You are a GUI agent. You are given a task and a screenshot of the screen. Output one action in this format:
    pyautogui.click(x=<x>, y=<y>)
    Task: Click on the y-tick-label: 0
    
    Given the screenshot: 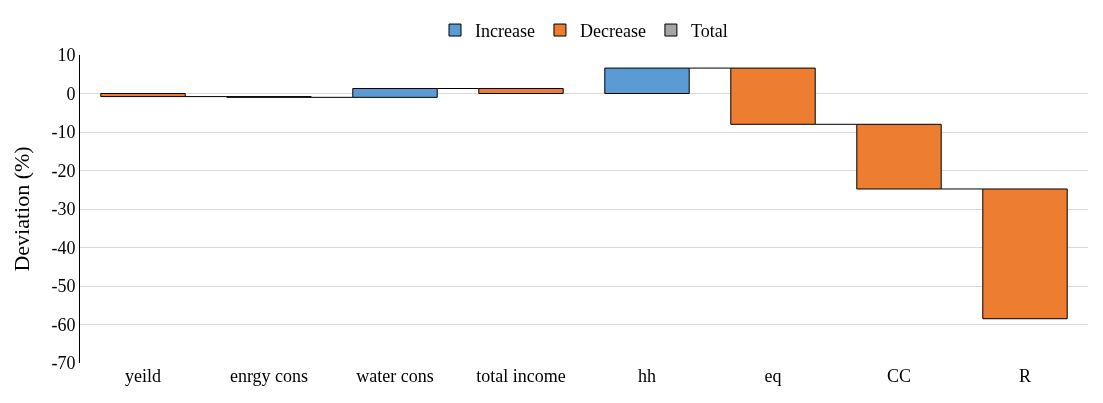 What is the action you would take?
    pyautogui.click(x=71, y=93)
    